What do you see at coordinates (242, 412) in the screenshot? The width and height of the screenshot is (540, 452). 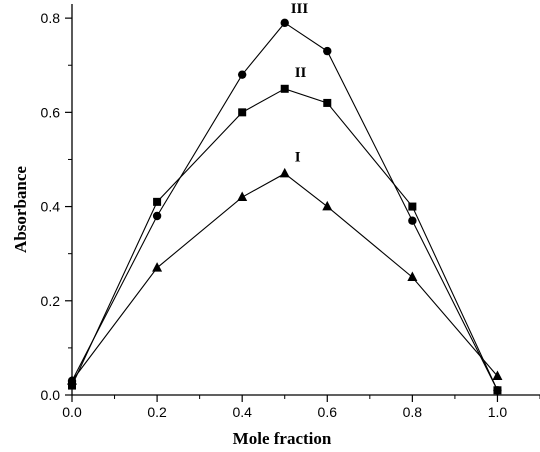 I see `x-tick-label: 0.4` at bounding box center [242, 412].